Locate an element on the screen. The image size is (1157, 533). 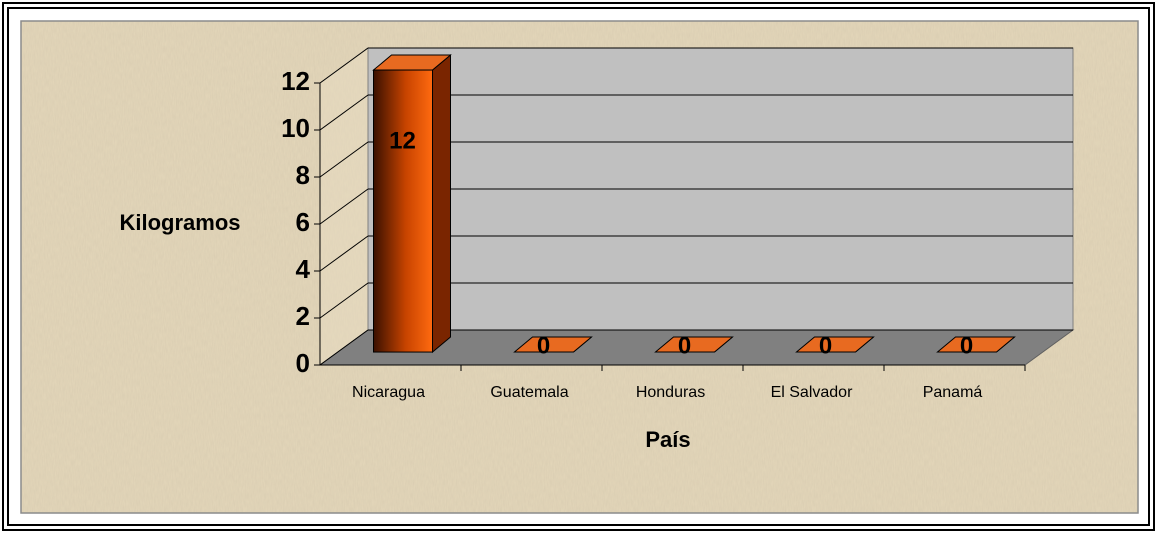
data-label: 12 is located at coordinates (402, 140).